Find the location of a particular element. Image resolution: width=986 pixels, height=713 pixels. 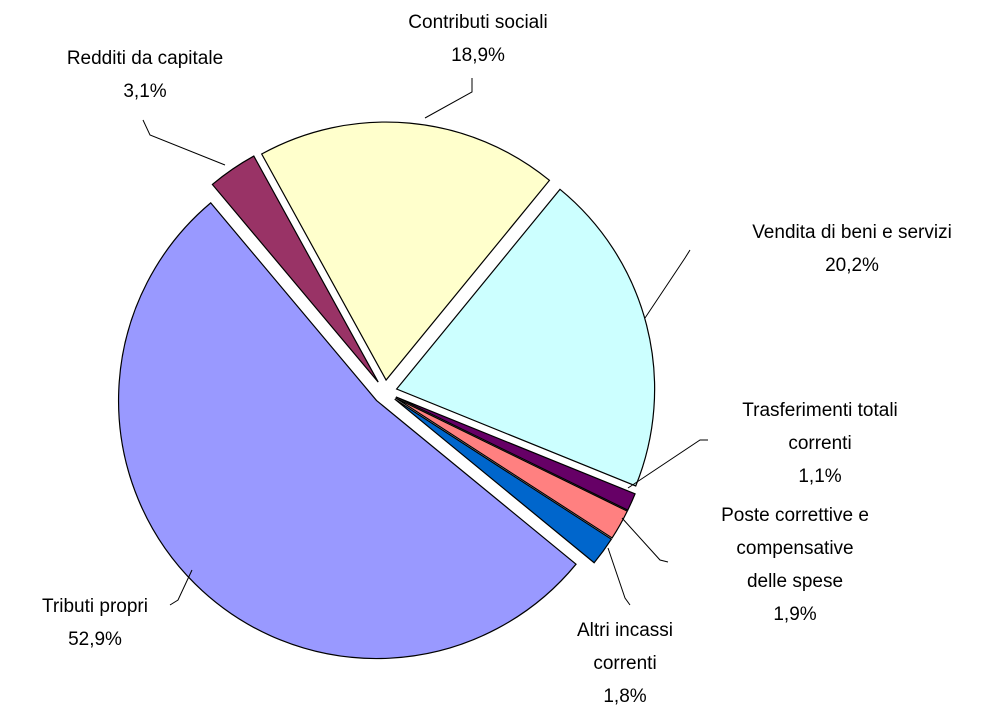

value-label: 52,9% is located at coordinates (95, 639).